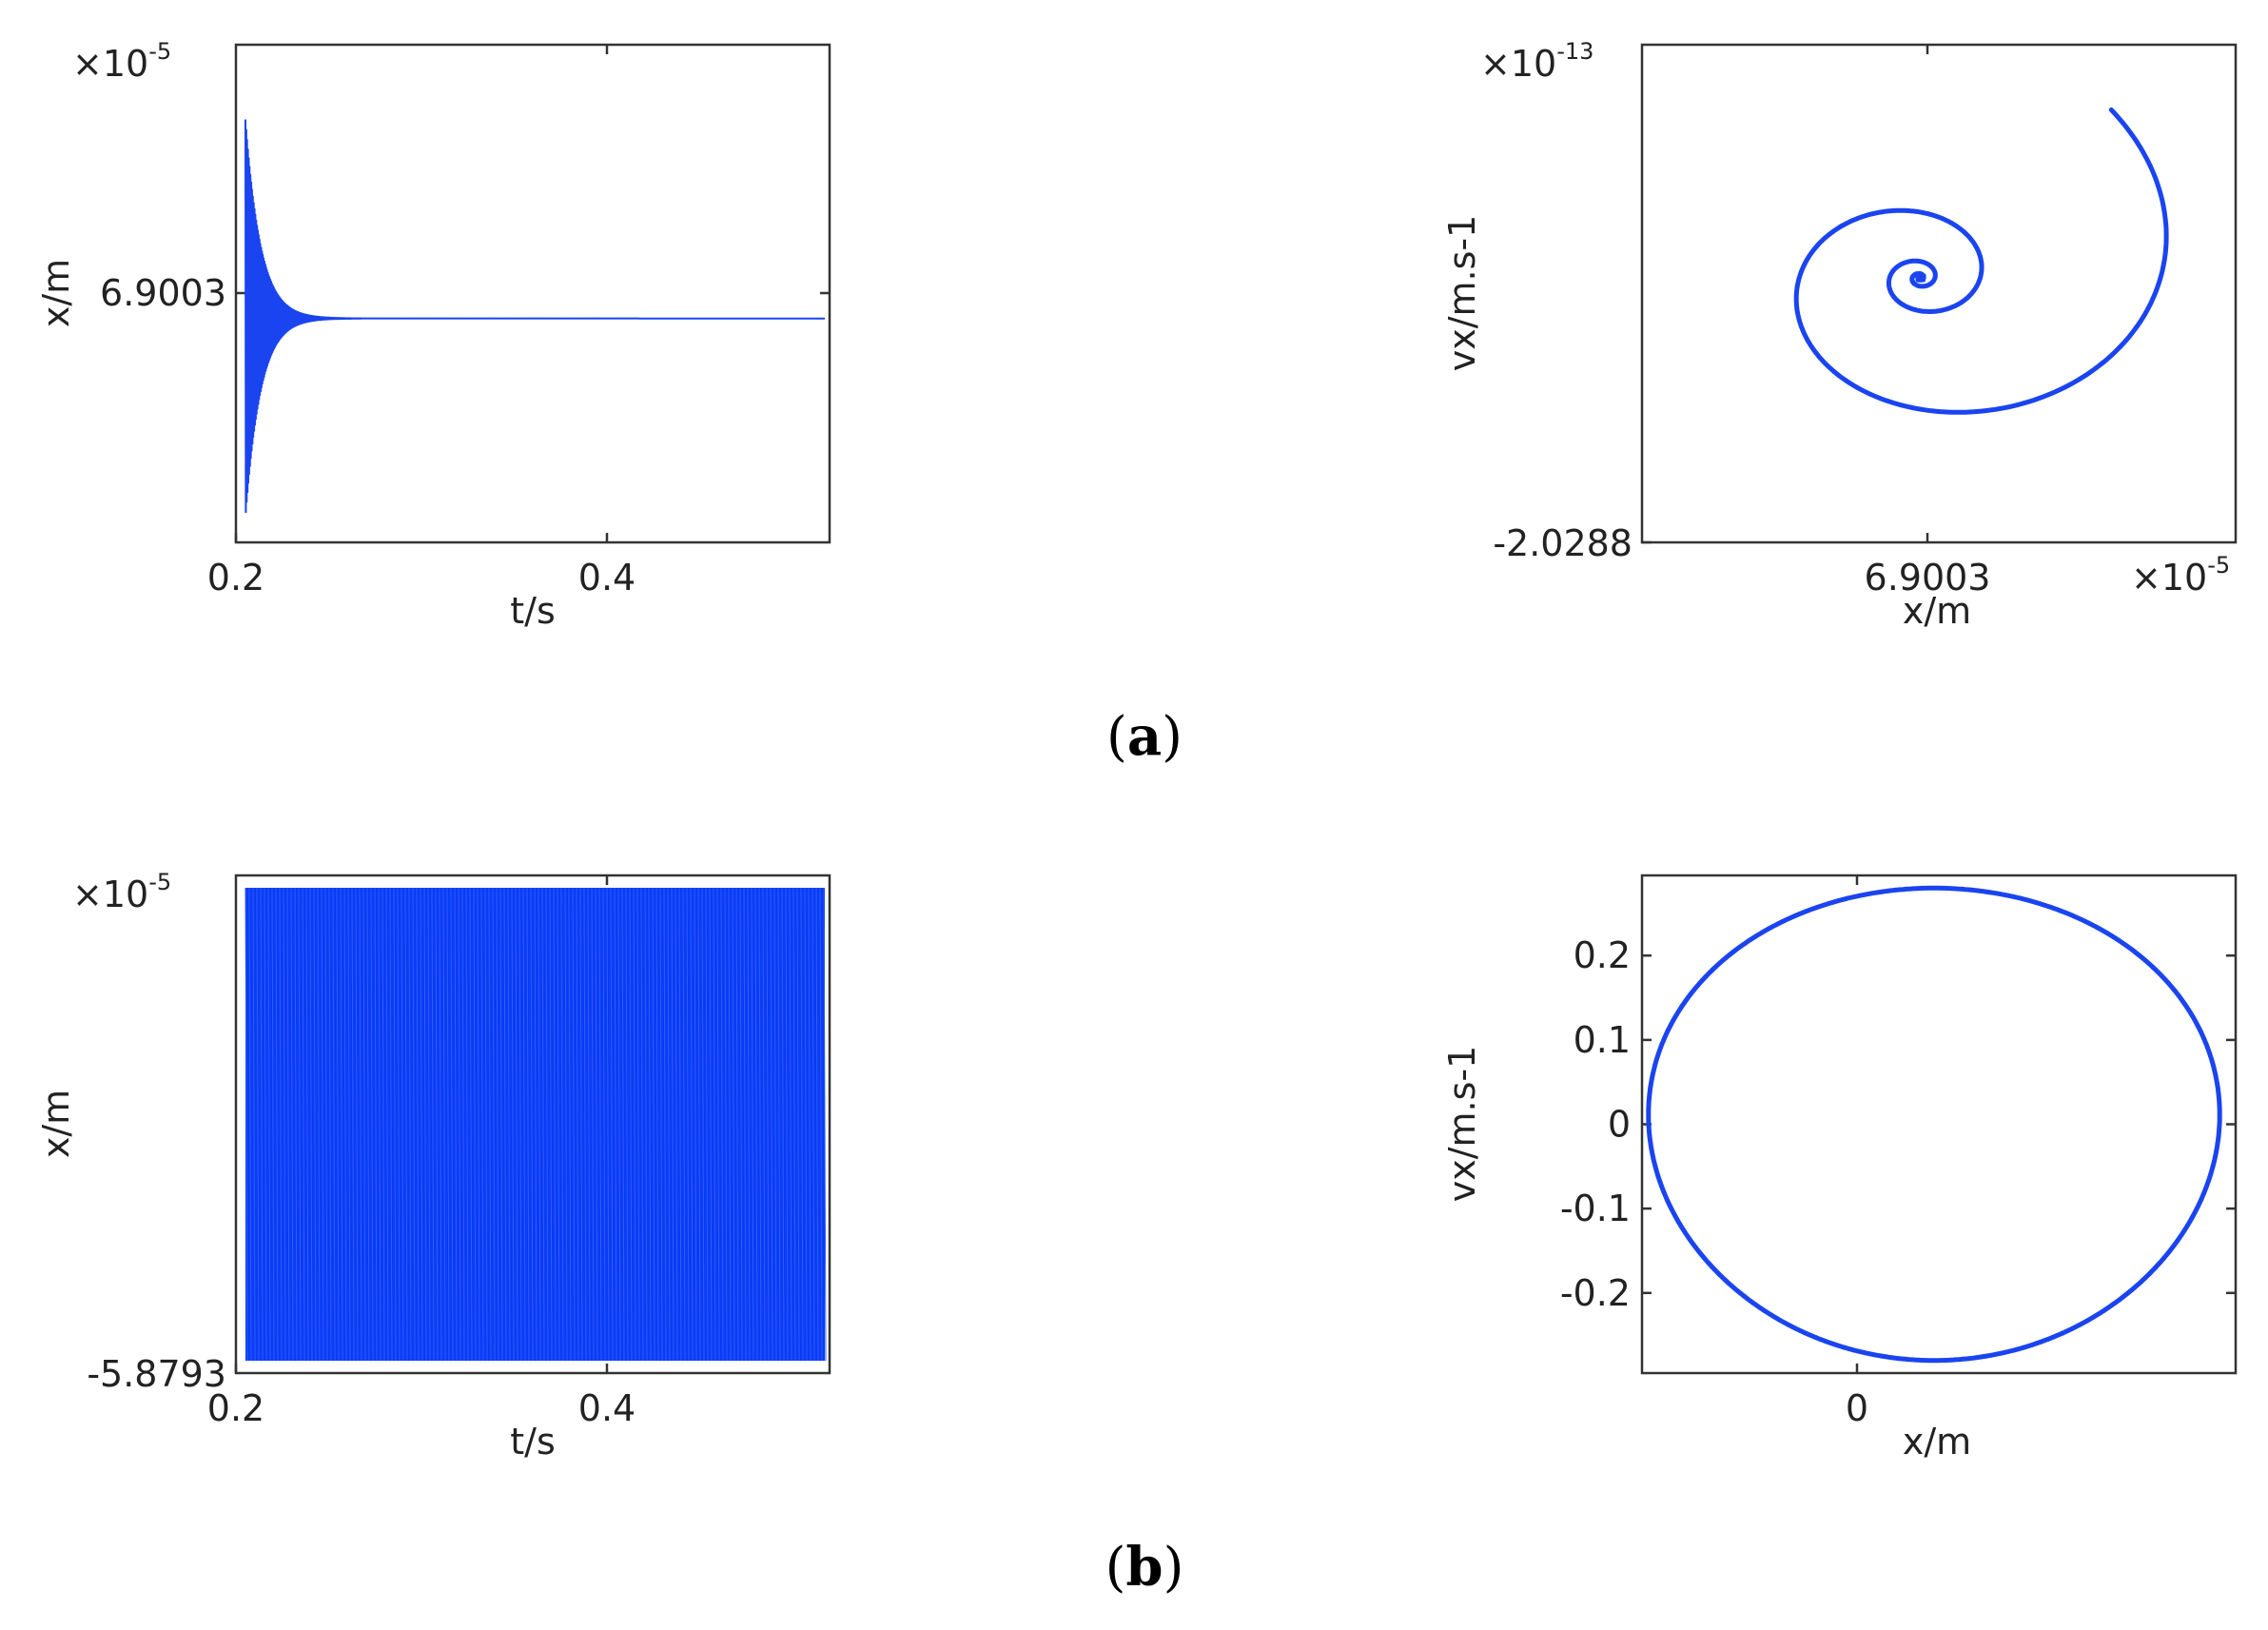 This screenshot has width=2268, height=1630. Describe the element at coordinates (535, 316) in the screenshot. I see `series-line-x` at that location.